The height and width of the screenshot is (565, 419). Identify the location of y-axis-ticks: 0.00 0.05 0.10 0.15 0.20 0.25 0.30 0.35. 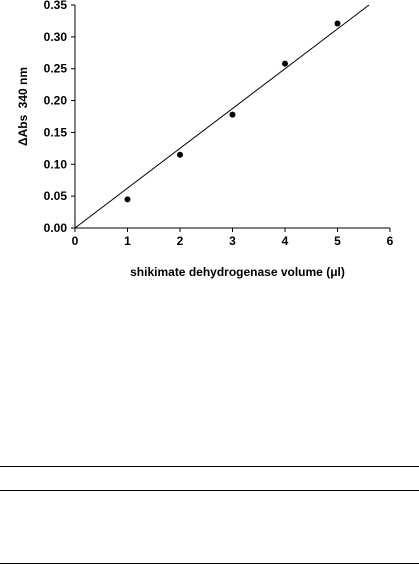
(59, 117).